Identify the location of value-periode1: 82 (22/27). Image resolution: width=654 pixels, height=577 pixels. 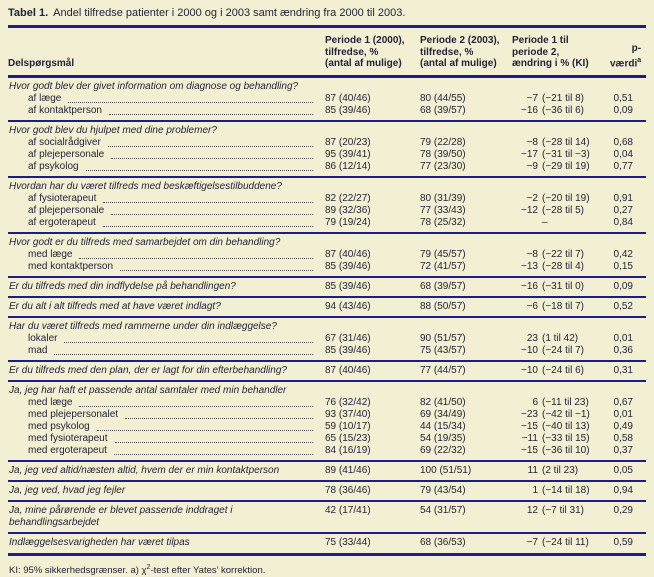
(348, 198).